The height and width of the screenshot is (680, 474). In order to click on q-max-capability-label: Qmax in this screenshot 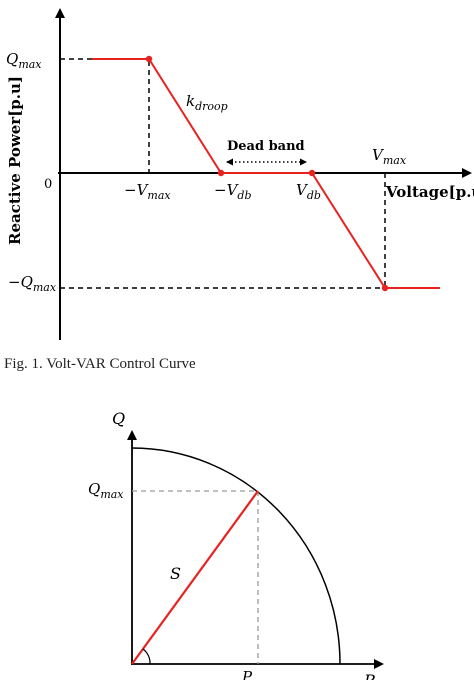, I will do `click(106, 490)`.